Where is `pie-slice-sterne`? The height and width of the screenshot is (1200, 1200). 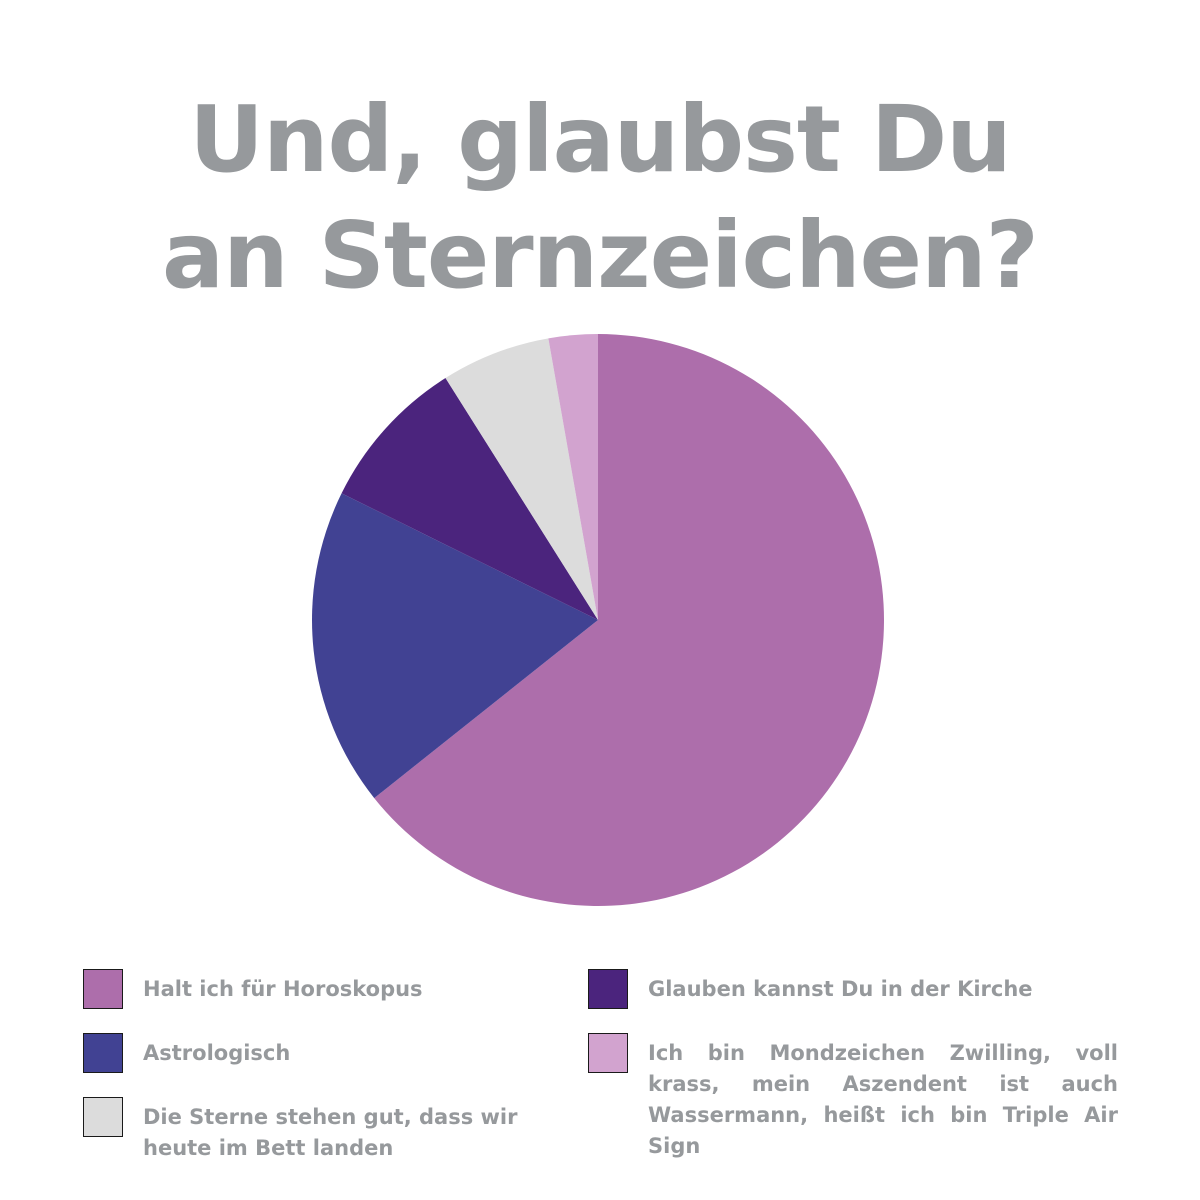
pie-slice-sterne is located at coordinates (521, 479).